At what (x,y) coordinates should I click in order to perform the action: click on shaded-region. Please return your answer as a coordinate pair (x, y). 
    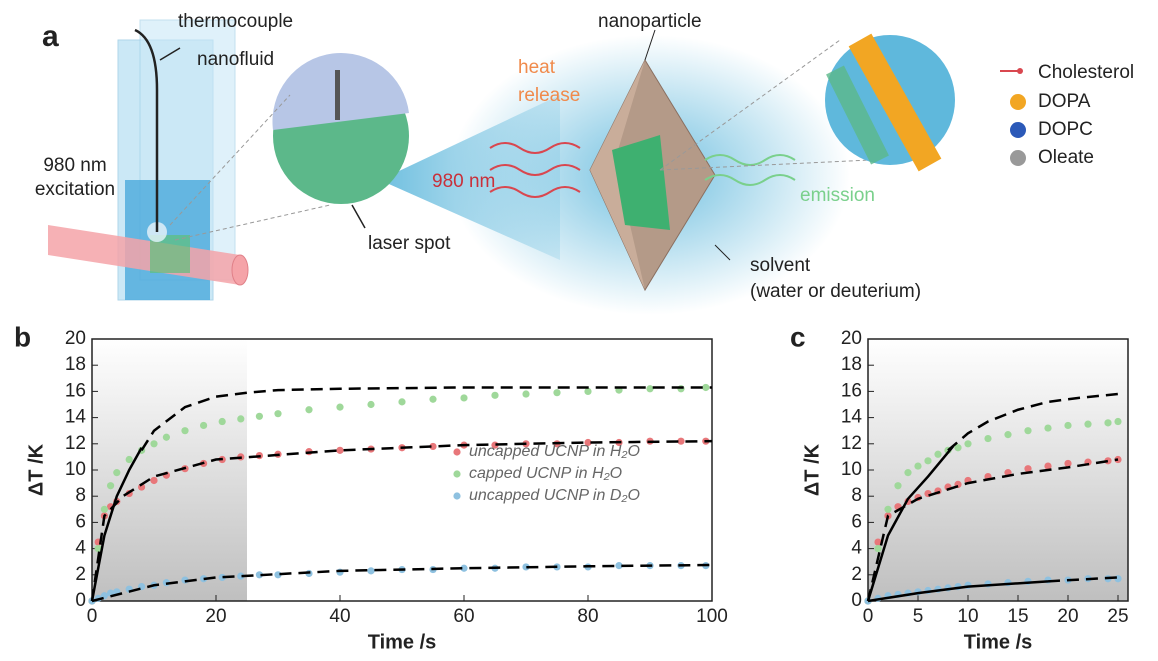
    Looking at the image, I should click on (998, 470).